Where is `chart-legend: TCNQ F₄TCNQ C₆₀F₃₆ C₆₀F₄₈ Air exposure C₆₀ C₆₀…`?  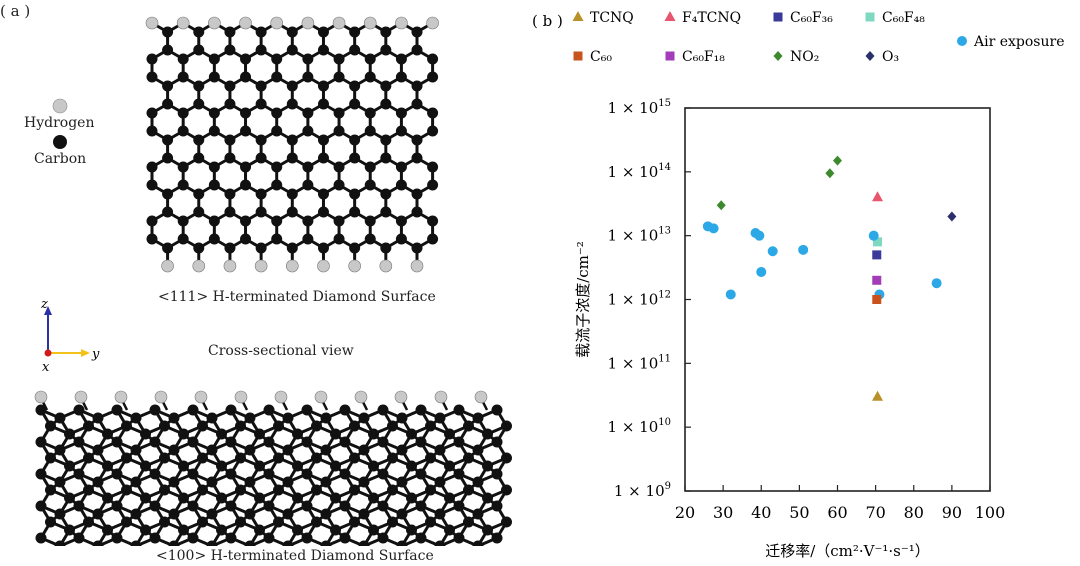
chart-legend: TCNQ F₄TCNQ C₆₀F₃₆ C₆₀F₄₈ Air exposure C₆₀ C₆₀… is located at coordinates (818, 37).